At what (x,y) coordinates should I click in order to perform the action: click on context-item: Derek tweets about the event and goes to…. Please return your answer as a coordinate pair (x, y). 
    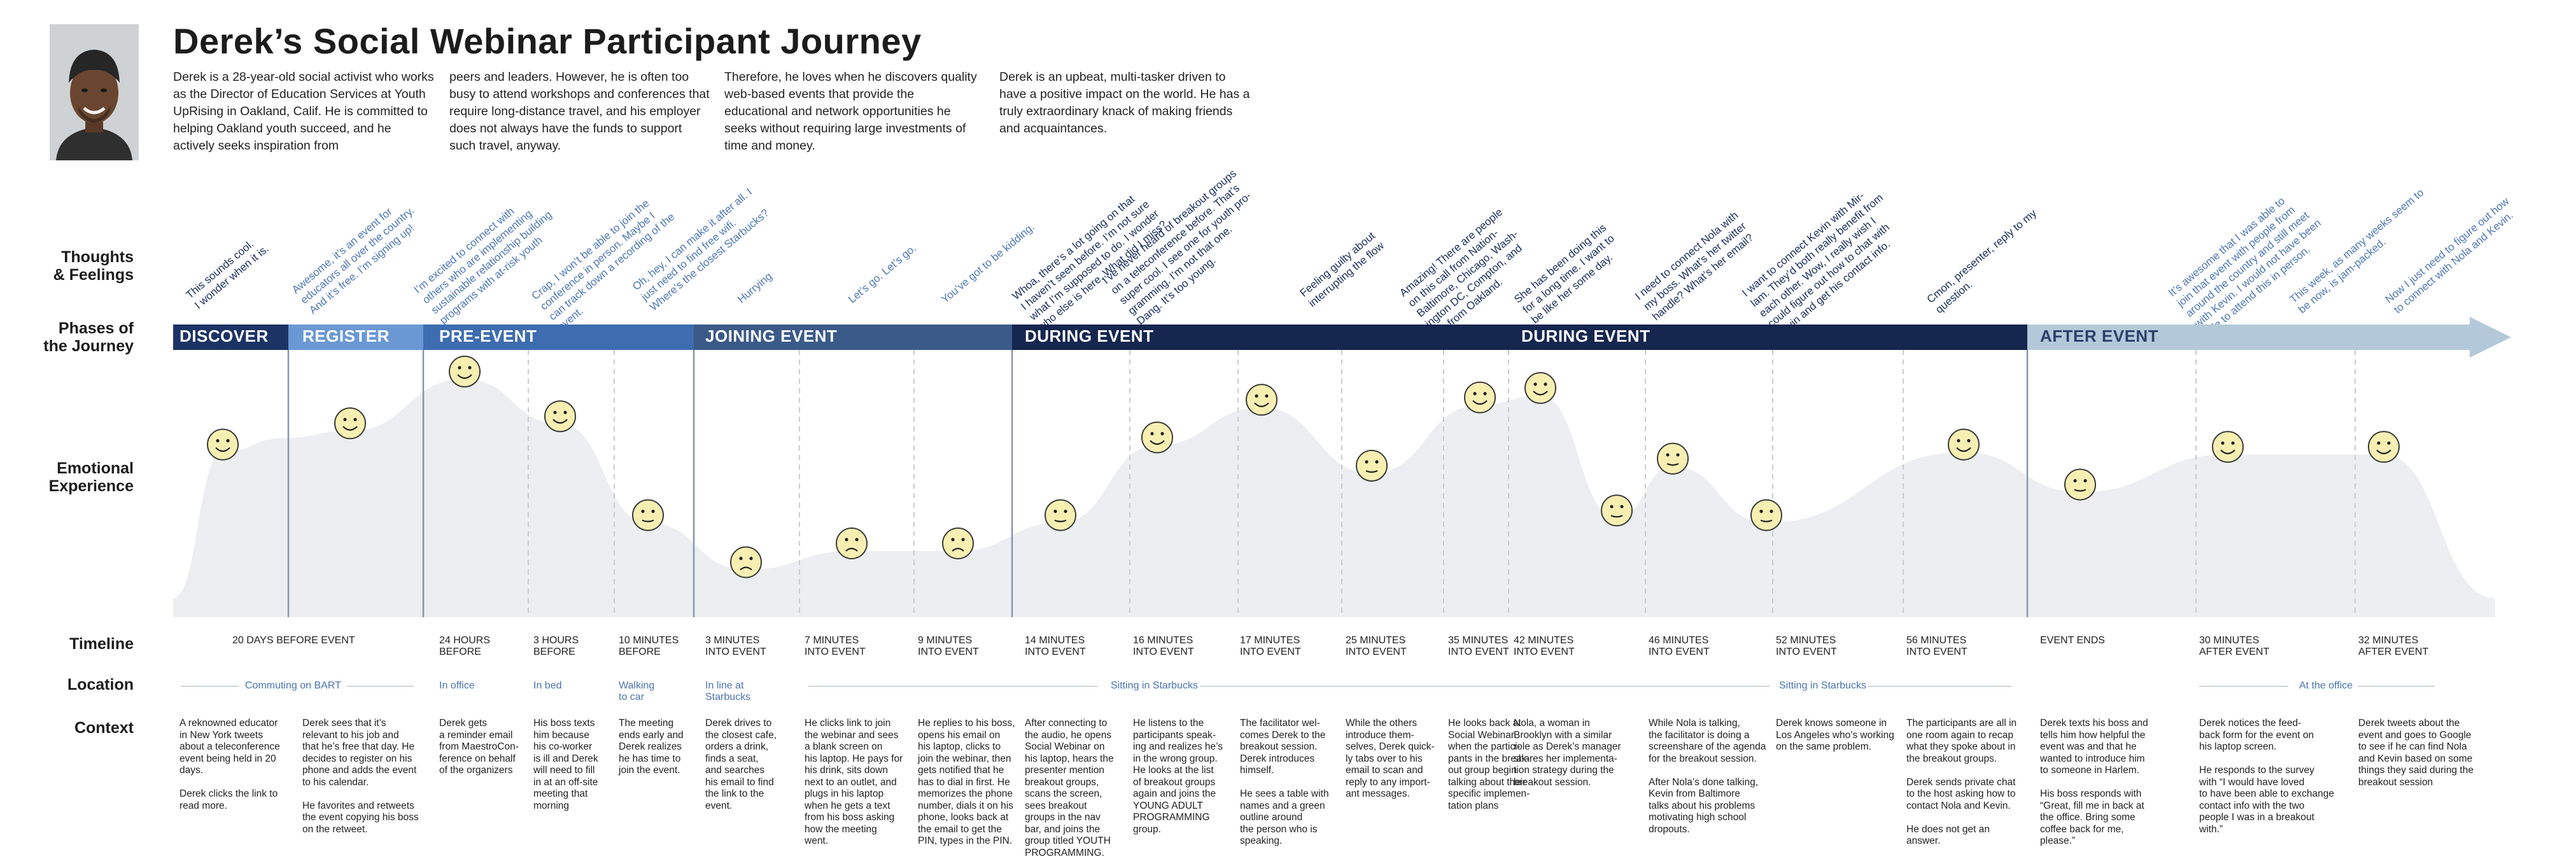
    Looking at the image, I should click on (2416, 753).